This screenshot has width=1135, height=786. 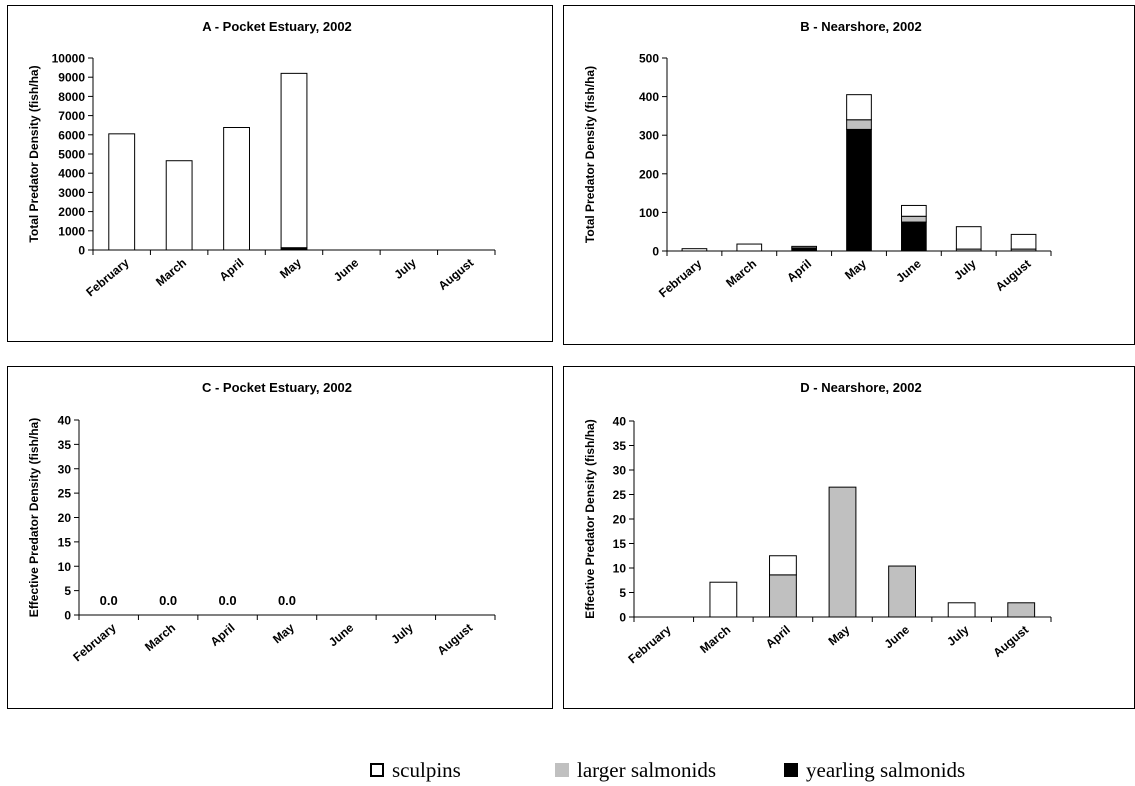 What do you see at coordinates (277, 387) in the screenshot?
I see `chart-title: C - Pocket Estuary, 2002` at bounding box center [277, 387].